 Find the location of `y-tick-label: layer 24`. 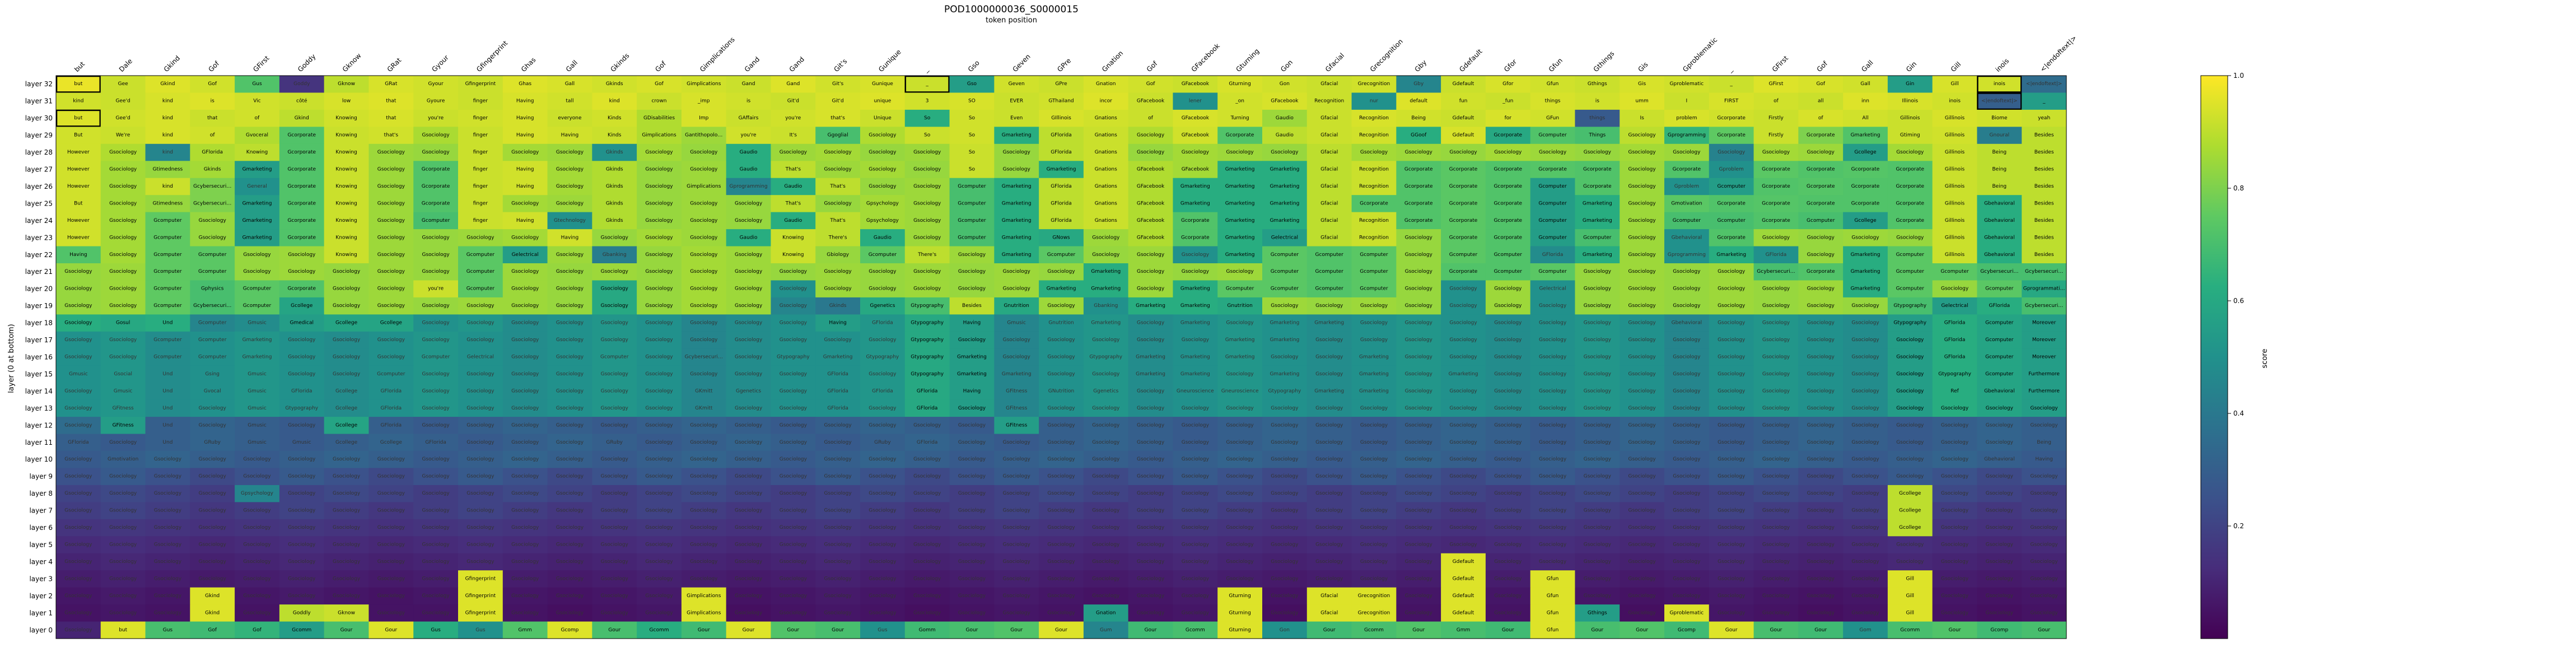

y-tick-label: layer 24 is located at coordinates (39, 221).